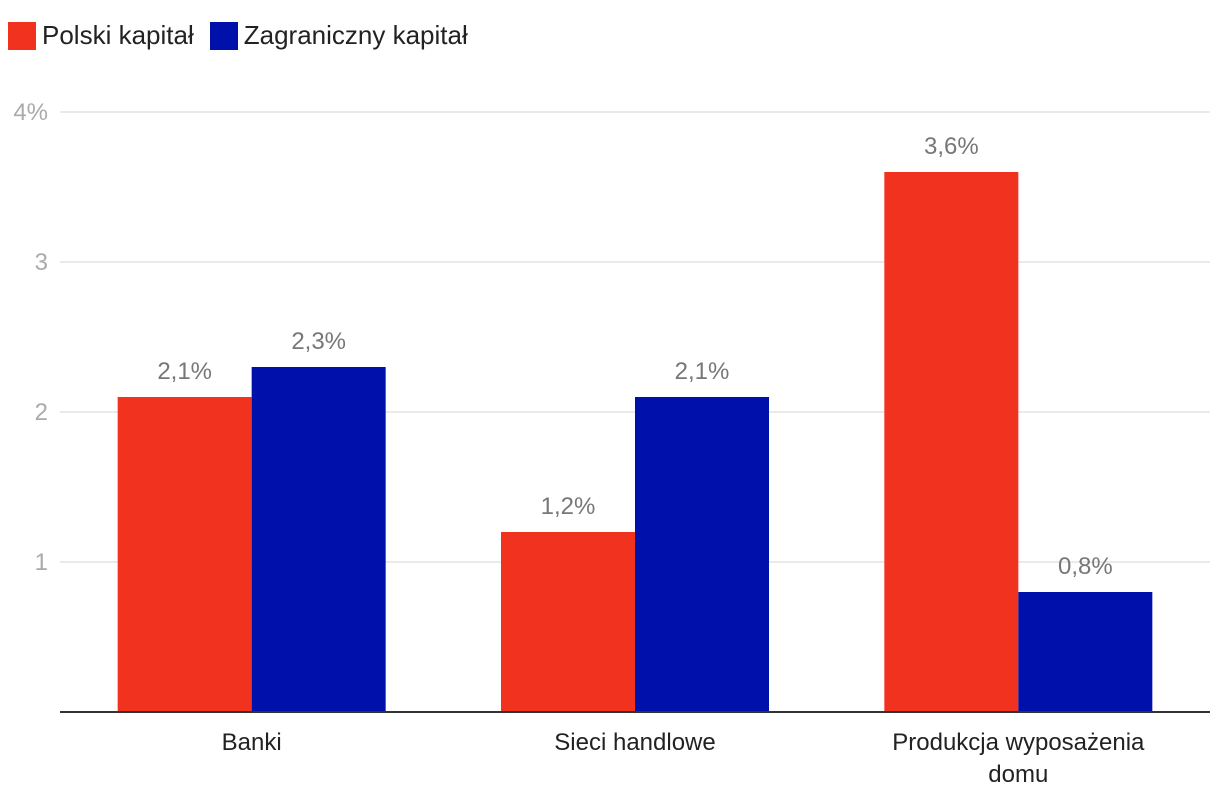 This screenshot has width=1220, height=808. Describe the element at coordinates (1018, 742) in the screenshot. I see `x-category-label-2: Produkcja wyposażenia` at that location.